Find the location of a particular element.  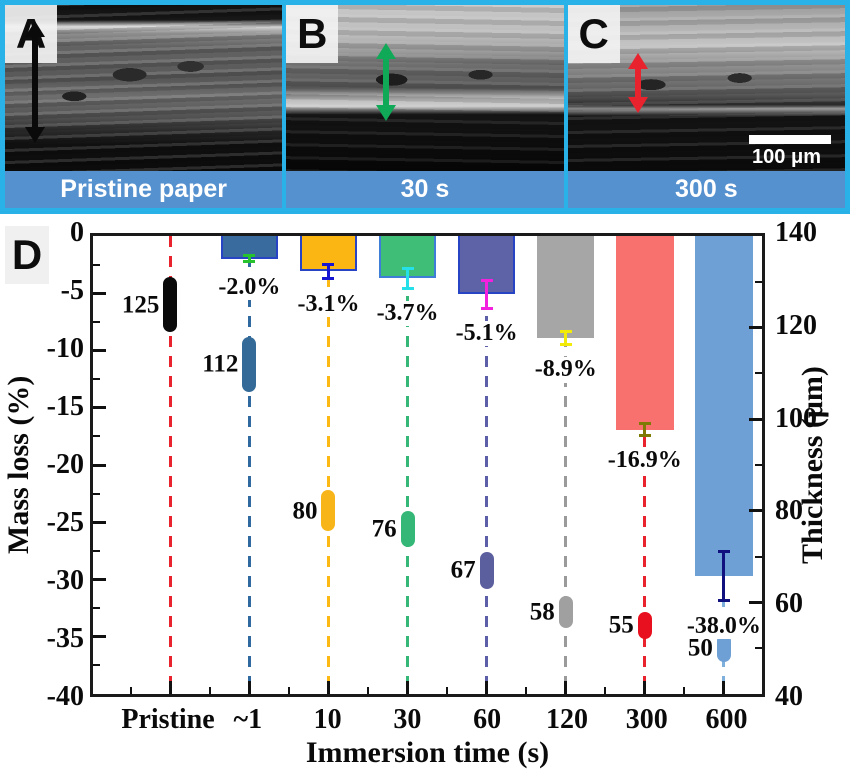

sem-image-30s: B is located at coordinates (425, 88).